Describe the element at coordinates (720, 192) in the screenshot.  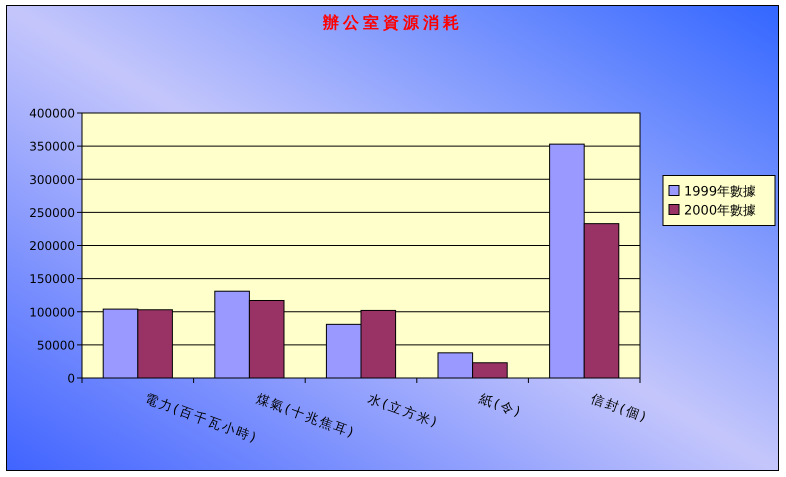
I see `legend-label: 1999年數據` at that location.